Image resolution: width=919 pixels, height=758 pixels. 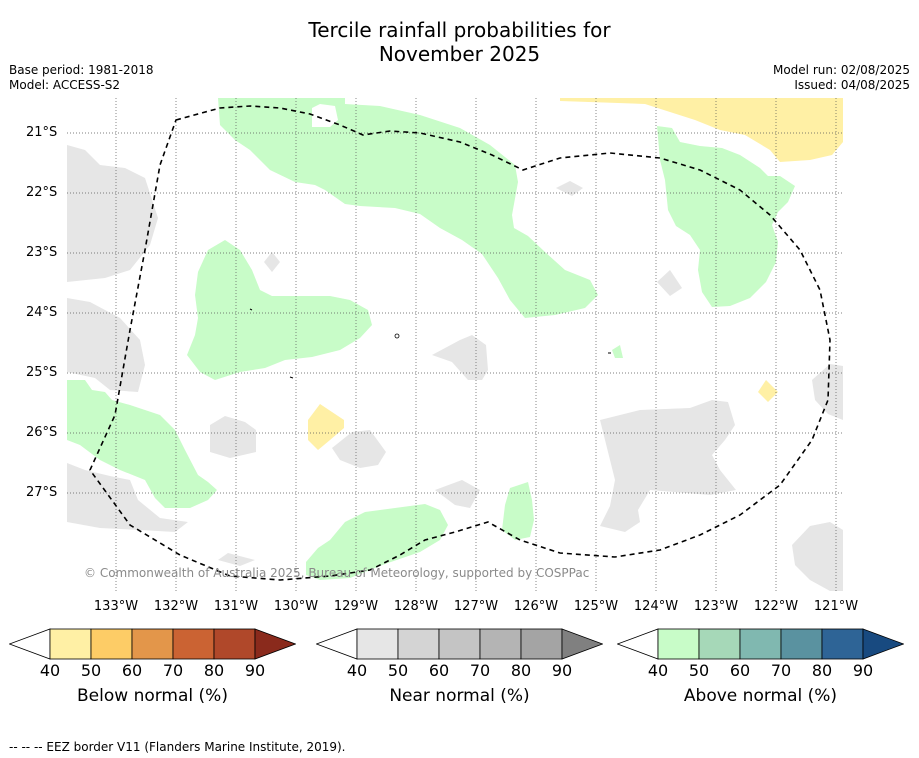 I want to click on lat-label: 24°S, so click(x=42, y=312).